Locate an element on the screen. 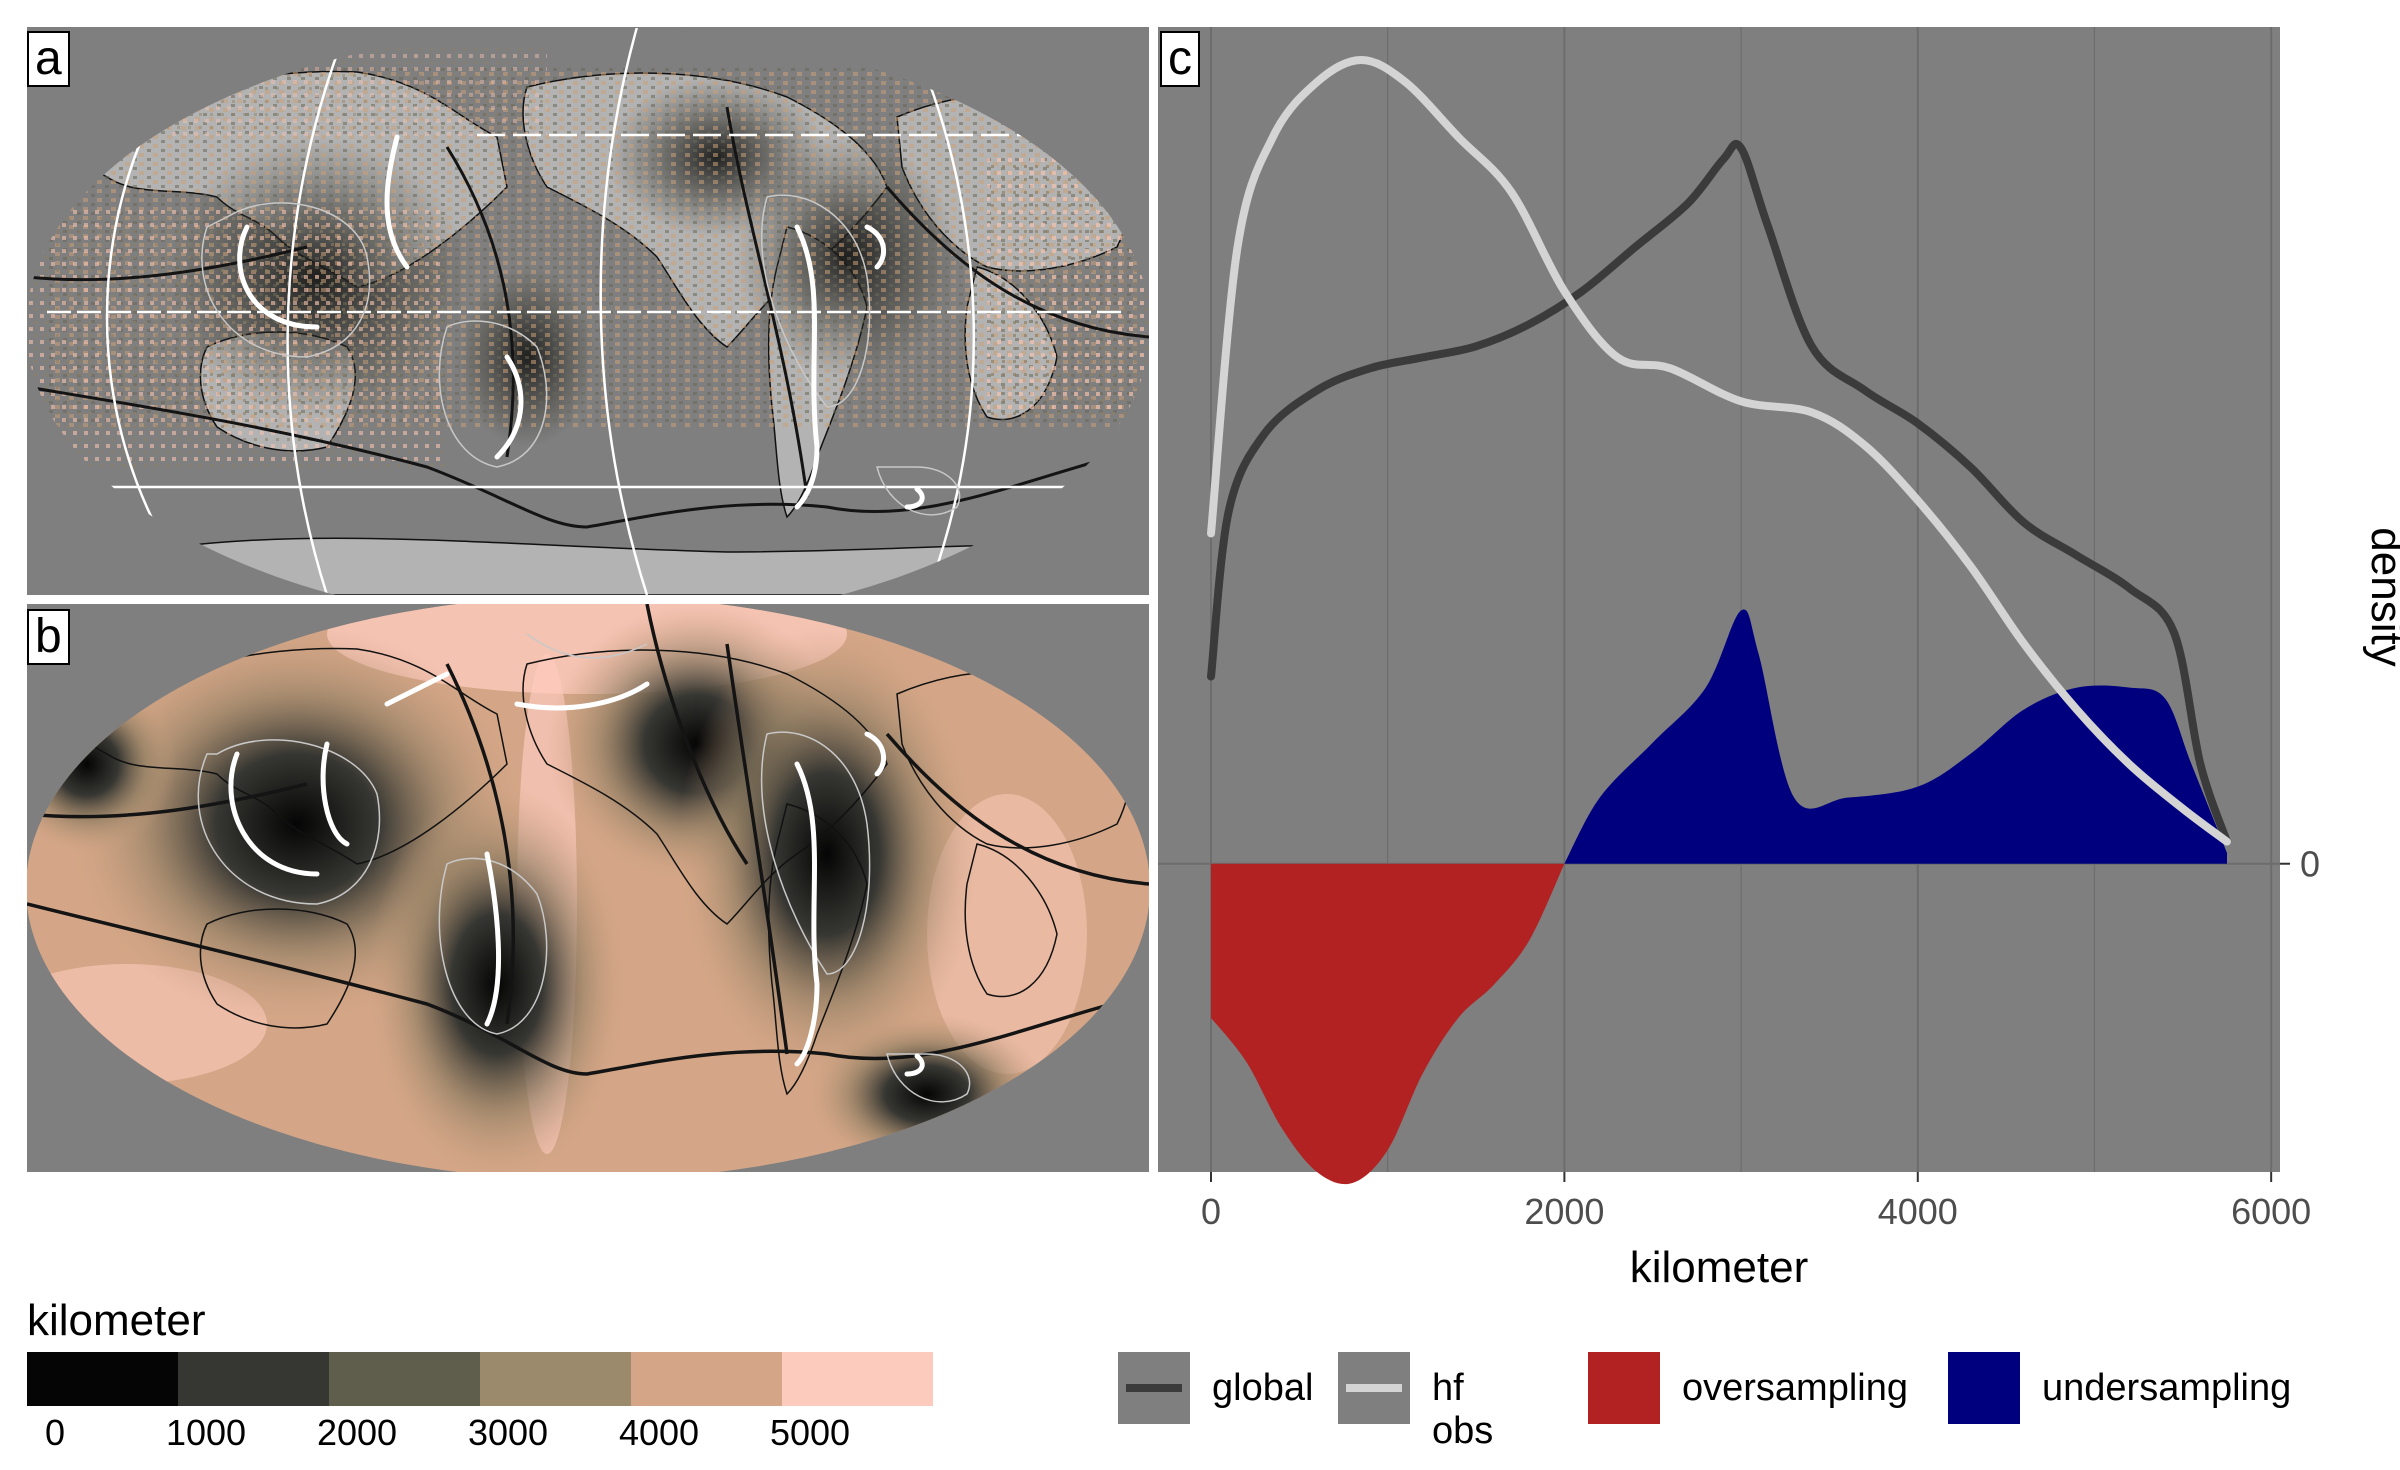  panel-b-tag: b is located at coordinates (48, 637).